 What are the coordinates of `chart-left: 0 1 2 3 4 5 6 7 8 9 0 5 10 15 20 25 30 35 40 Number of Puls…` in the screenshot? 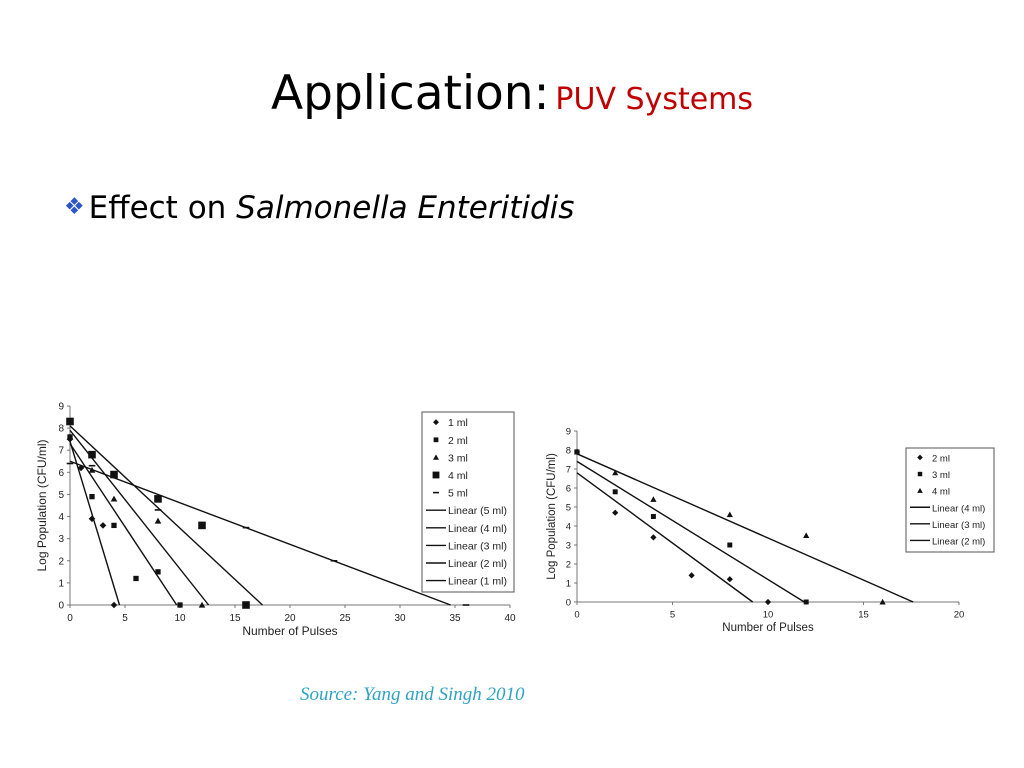 It's located at (275, 520).